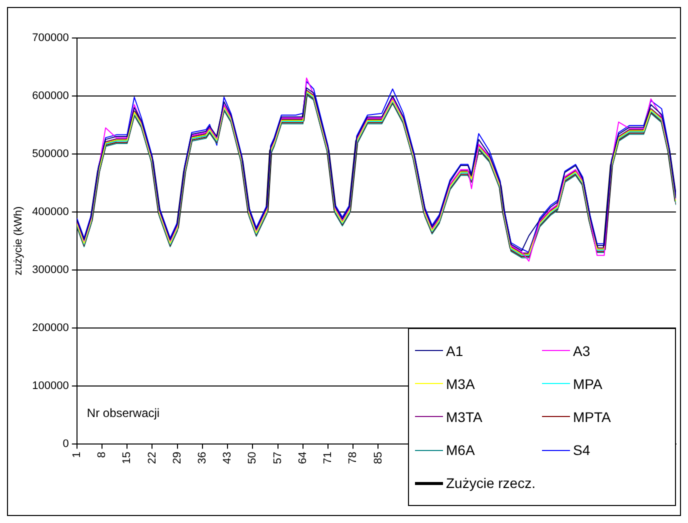 The height and width of the screenshot is (523, 688). What do you see at coordinates (177, 458) in the screenshot?
I see `x-tick-label: 29` at bounding box center [177, 458].